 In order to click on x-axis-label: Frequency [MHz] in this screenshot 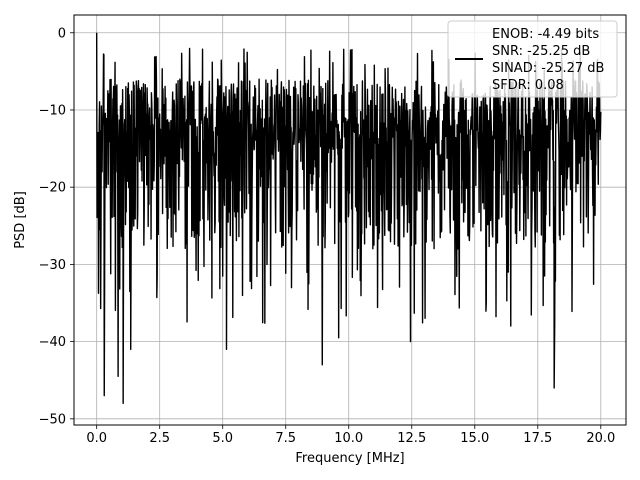, I will do `click(349, 458)`.